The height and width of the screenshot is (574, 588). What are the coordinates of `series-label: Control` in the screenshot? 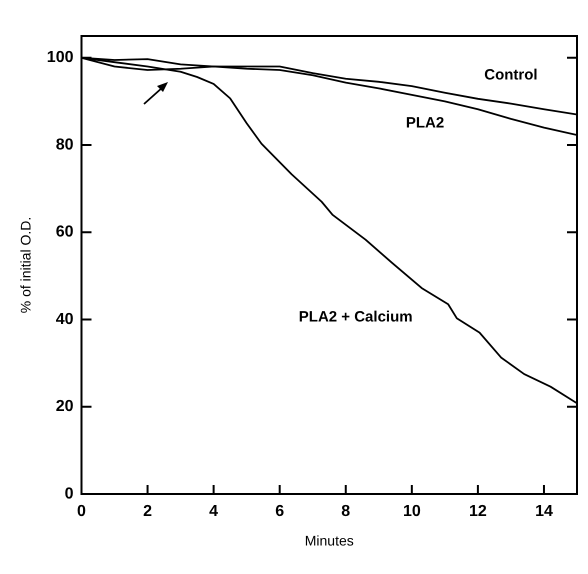 It's located at (511, 75).